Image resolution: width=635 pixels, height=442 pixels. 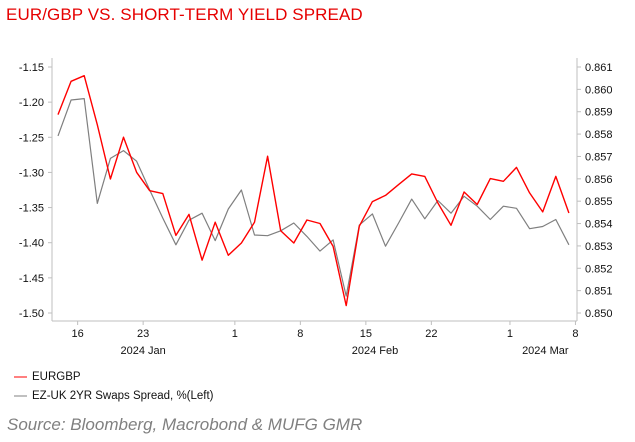 What do you see at coordinates (143, 351) in the screenshot?
I see `x-month-label: 2024 Jan` at bounding box center [143, 351].